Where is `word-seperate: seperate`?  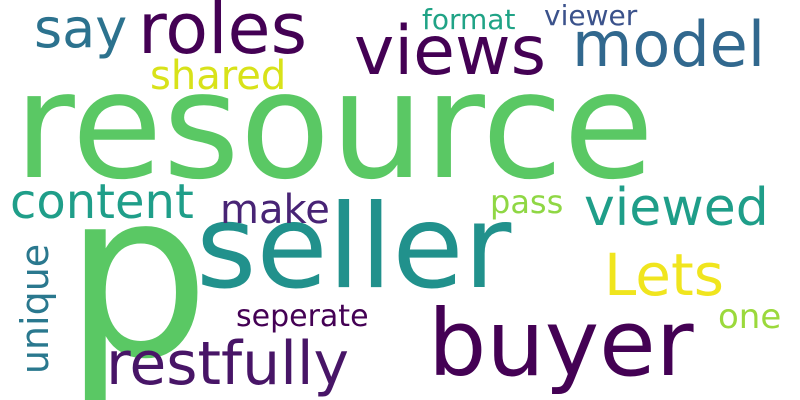 word-seperate: seperate is located at coordinates (302, 316).